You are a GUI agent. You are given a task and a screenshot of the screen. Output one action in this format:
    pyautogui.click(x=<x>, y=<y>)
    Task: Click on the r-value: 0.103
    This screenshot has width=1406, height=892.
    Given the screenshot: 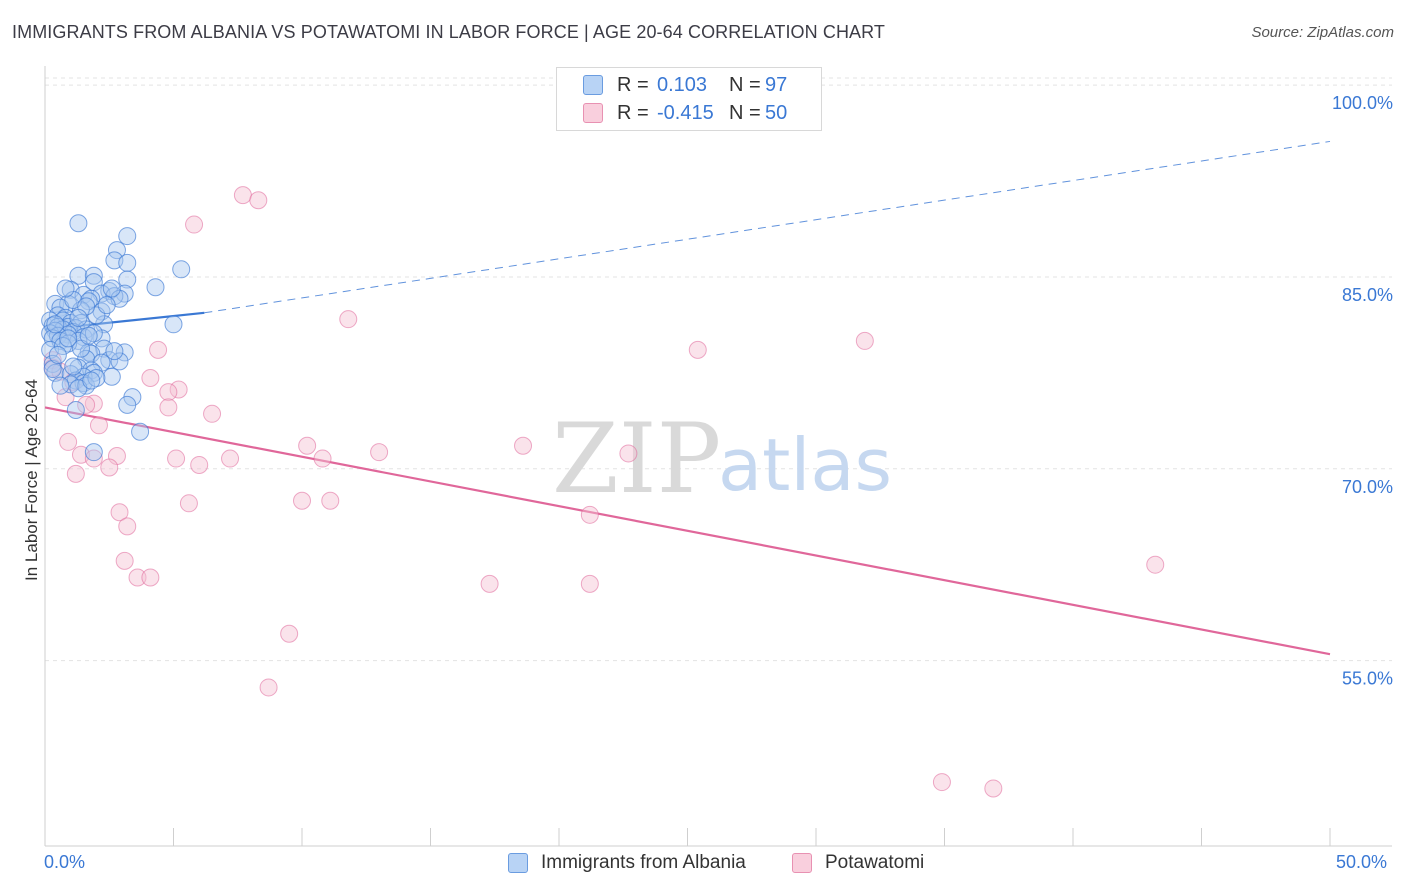 What is the action you would take?
    pyautogui.click(x=682, y=84)
    